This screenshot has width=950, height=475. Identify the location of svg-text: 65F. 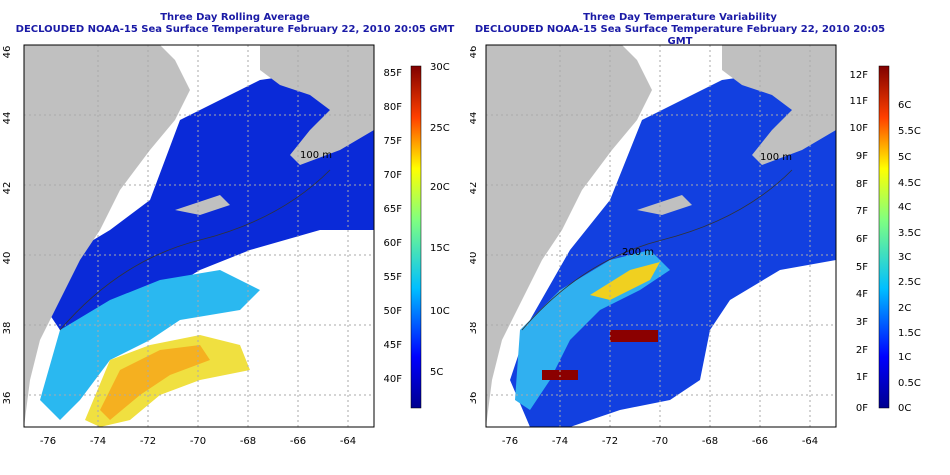
(393, 209).